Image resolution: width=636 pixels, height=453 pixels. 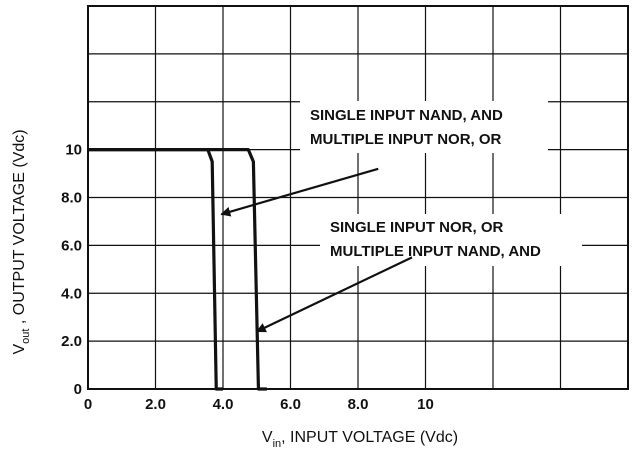 What do you see at coordinates (19, 349) in the screenshot?
I see `y-axis-title-main: V` at bounding box center [19, 349].